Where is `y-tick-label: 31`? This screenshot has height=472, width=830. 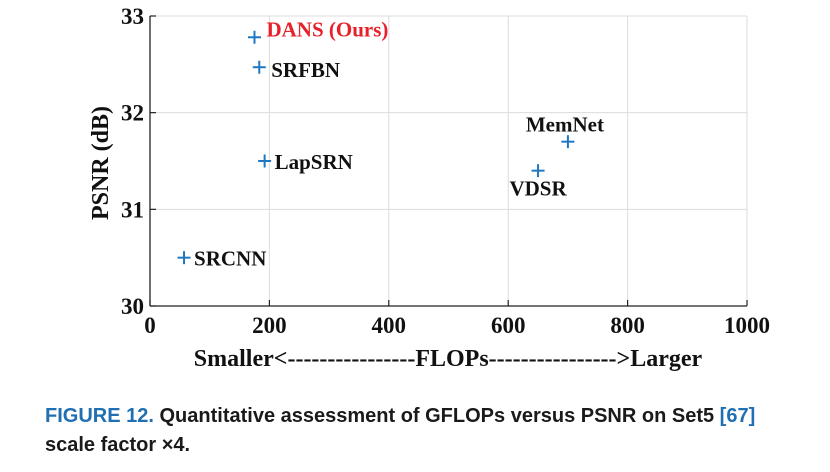 y-tick-label: 31 is located at coordinates (132, 209).